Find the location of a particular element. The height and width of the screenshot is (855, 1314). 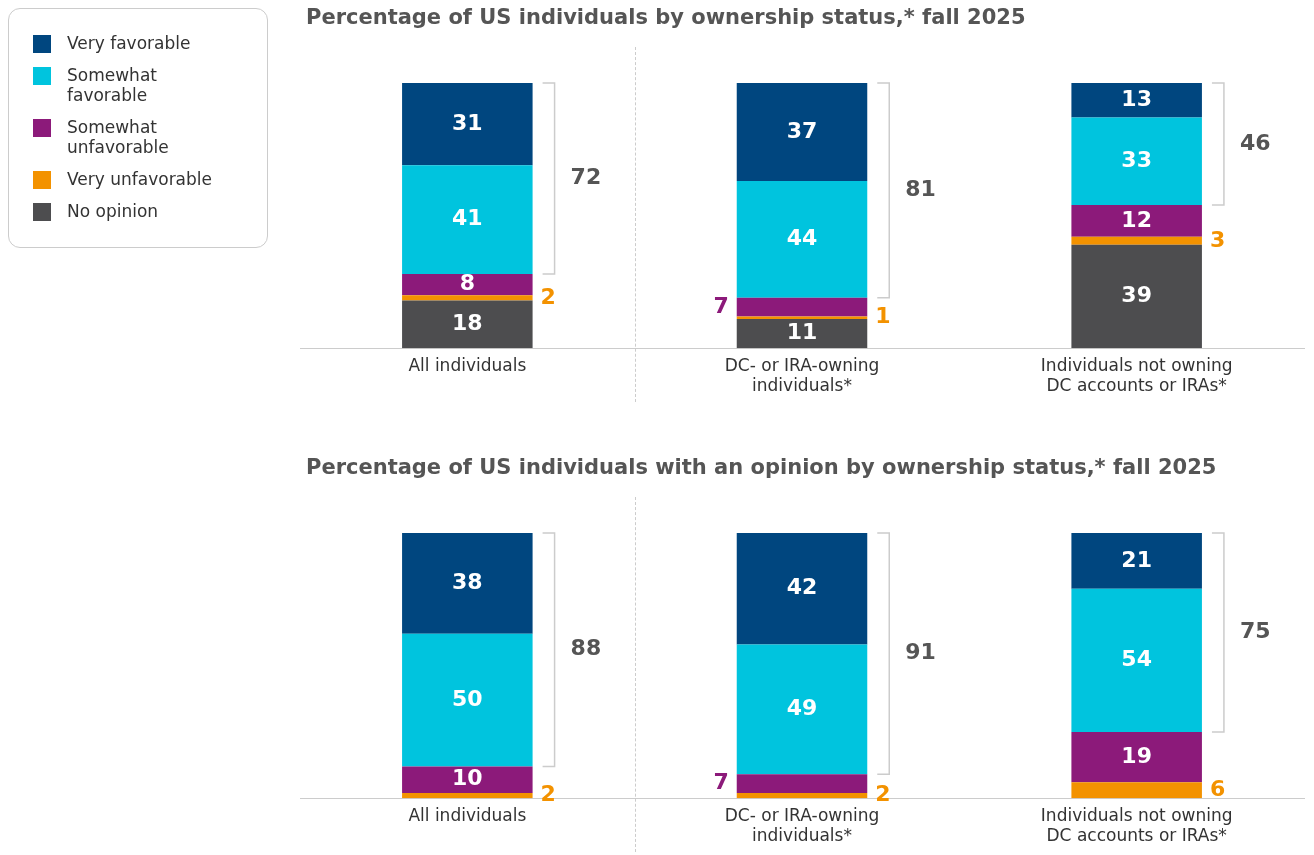

data-label: 54 is located at coordinates (1136, 659).